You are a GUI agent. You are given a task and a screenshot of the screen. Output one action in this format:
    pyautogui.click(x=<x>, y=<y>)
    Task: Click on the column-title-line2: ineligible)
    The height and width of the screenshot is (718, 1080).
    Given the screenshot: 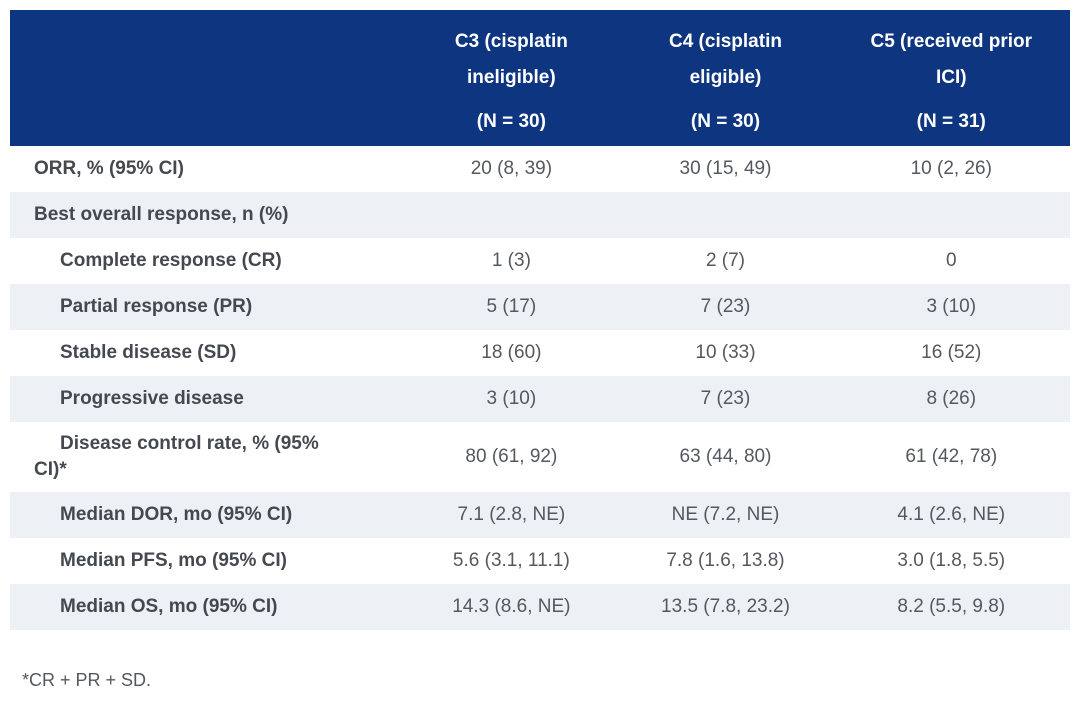 What is the action you would take?
    pyautogui.click(x=511, y=77)
    